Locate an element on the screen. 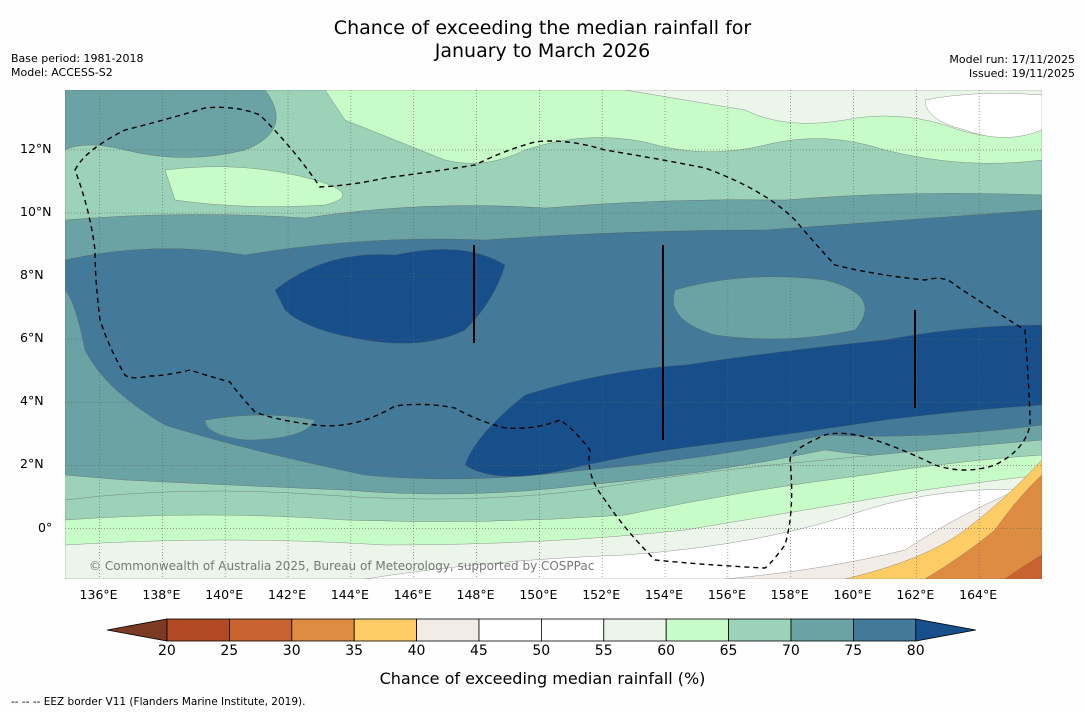 Image resolution: width=1085 pixels, height=713 pixels. contour-50-north is located at coordinates (983, 115).